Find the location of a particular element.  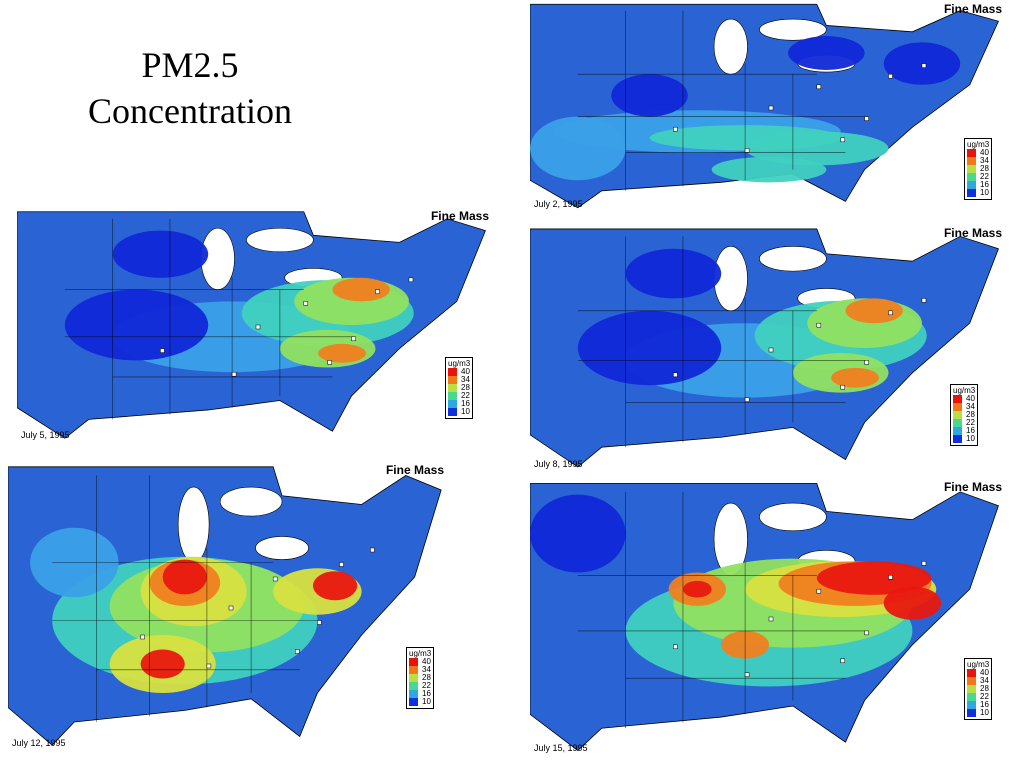

map-date: July 15, 1995 is located at coordinates (561, 748).